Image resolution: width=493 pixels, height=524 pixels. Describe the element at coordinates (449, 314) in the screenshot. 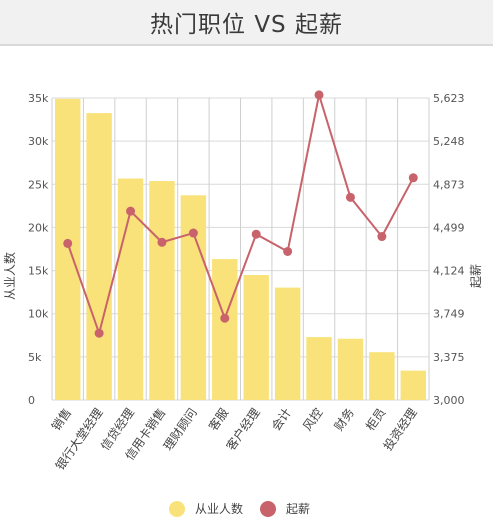

I see `right-tick-label: 3,749` at that location.